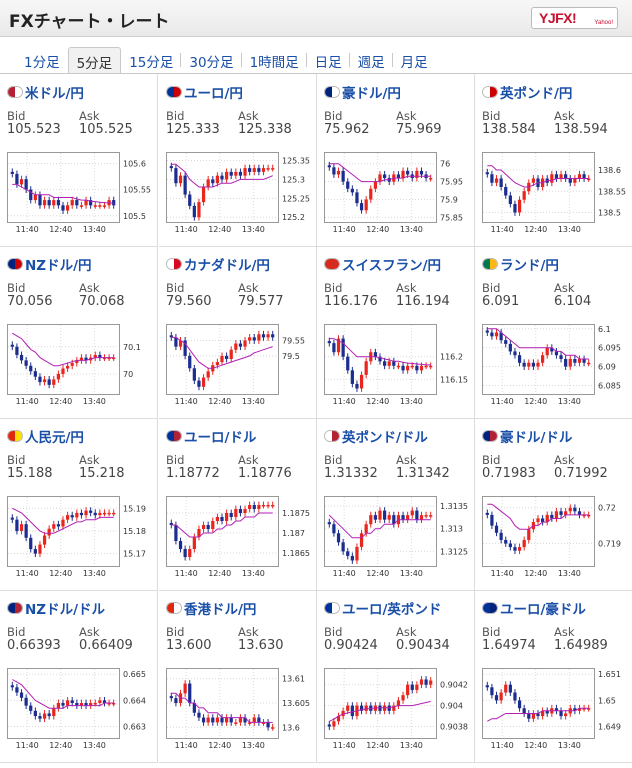  I want to click on rate-chart: 125.35 125.3 125.25 125.2 11:40 12:40 13:40, so click(241, 194).